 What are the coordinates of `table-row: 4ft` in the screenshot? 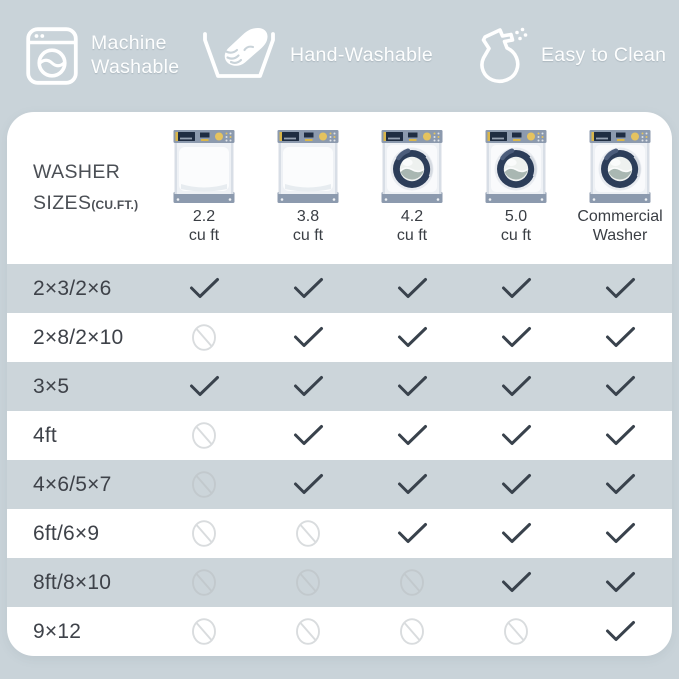 It's located at (339, 435).